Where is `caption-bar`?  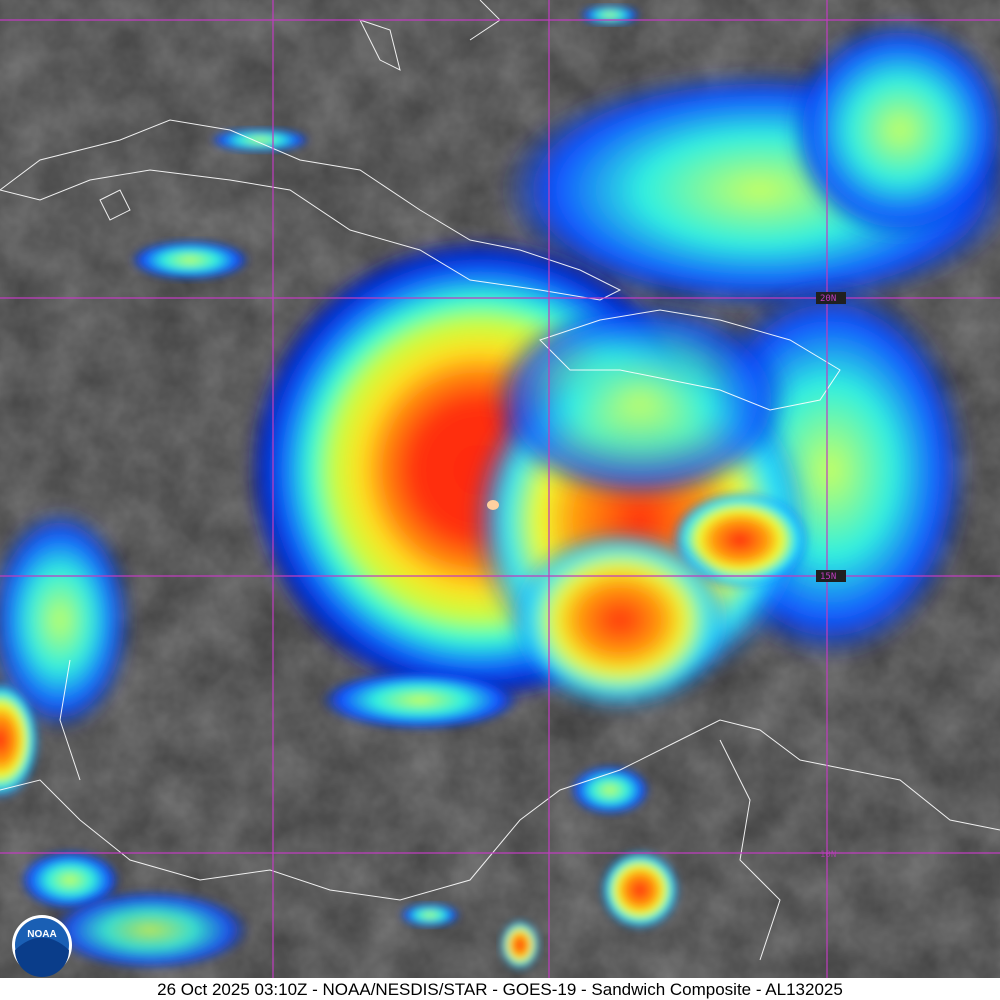
caption-bar is located at coordinates (500, 989).